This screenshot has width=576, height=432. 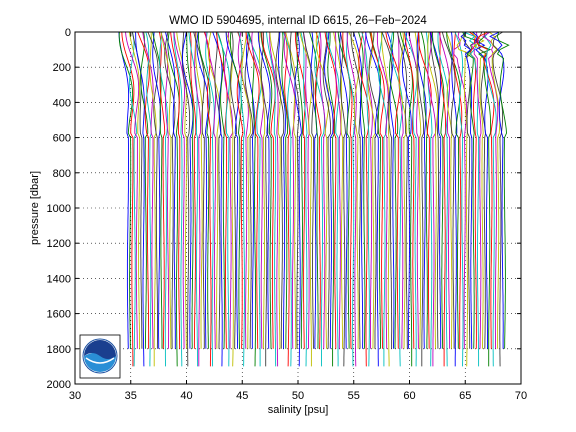 I want to click on noaa-logo, so click(x=100, y=356).